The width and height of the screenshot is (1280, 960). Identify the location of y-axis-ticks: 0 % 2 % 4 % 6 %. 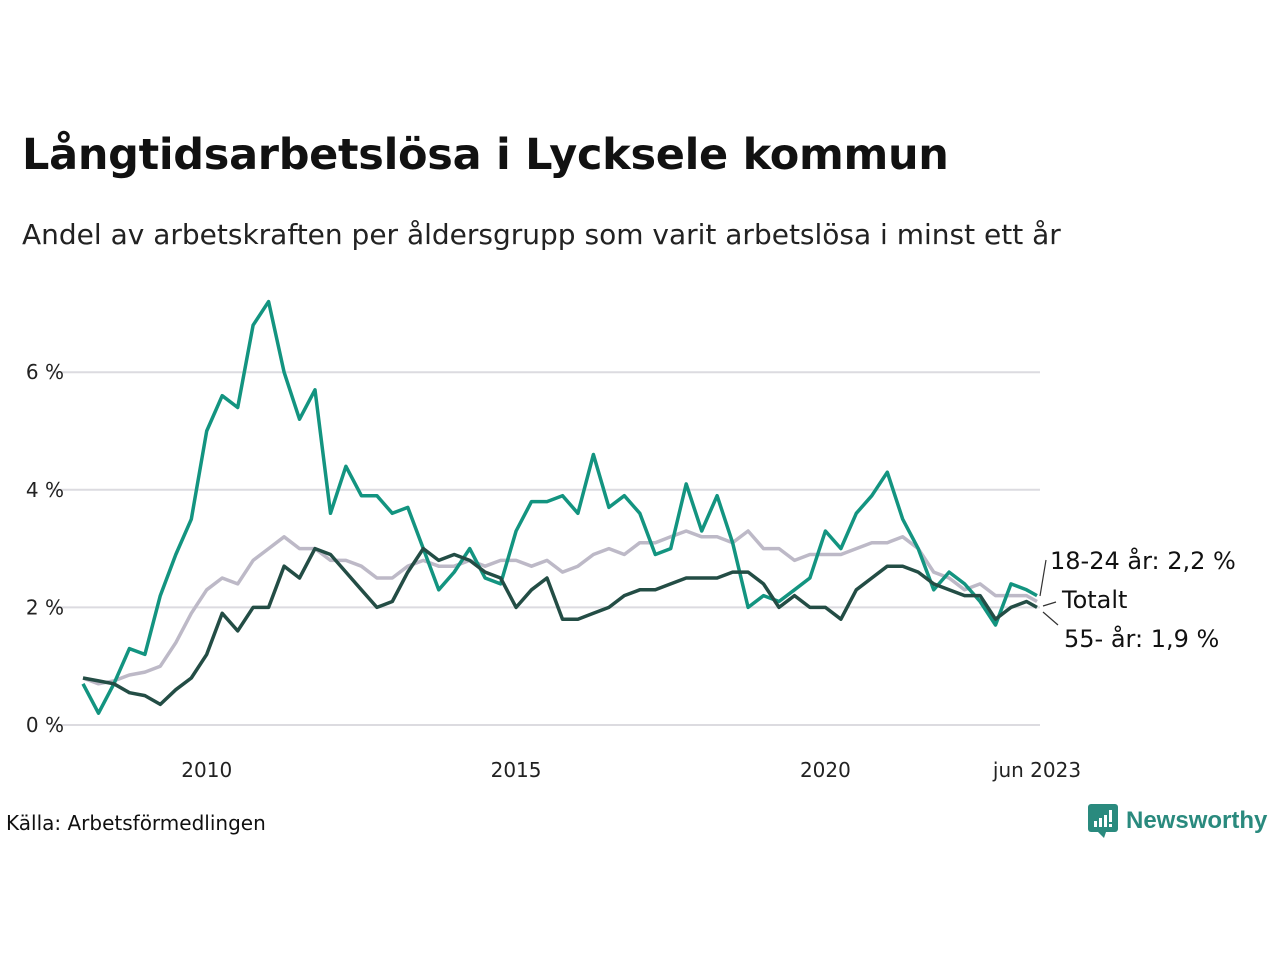
(45, 548).